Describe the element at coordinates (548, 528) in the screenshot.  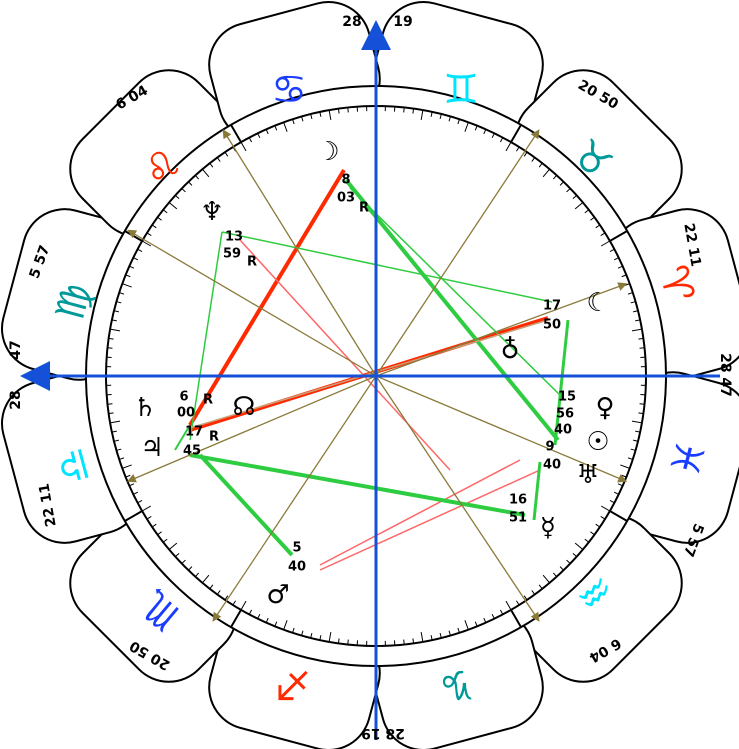
I see `mercury-glyph: ☿` at that location.